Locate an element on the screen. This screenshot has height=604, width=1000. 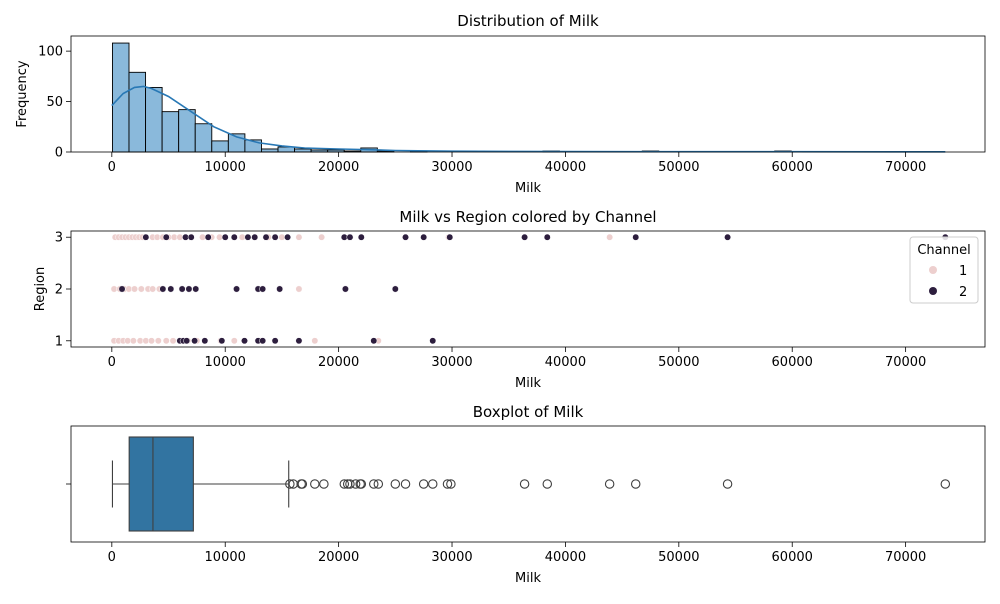
histogram-y-tick-label: 50 is located at coordinates (54, 102).